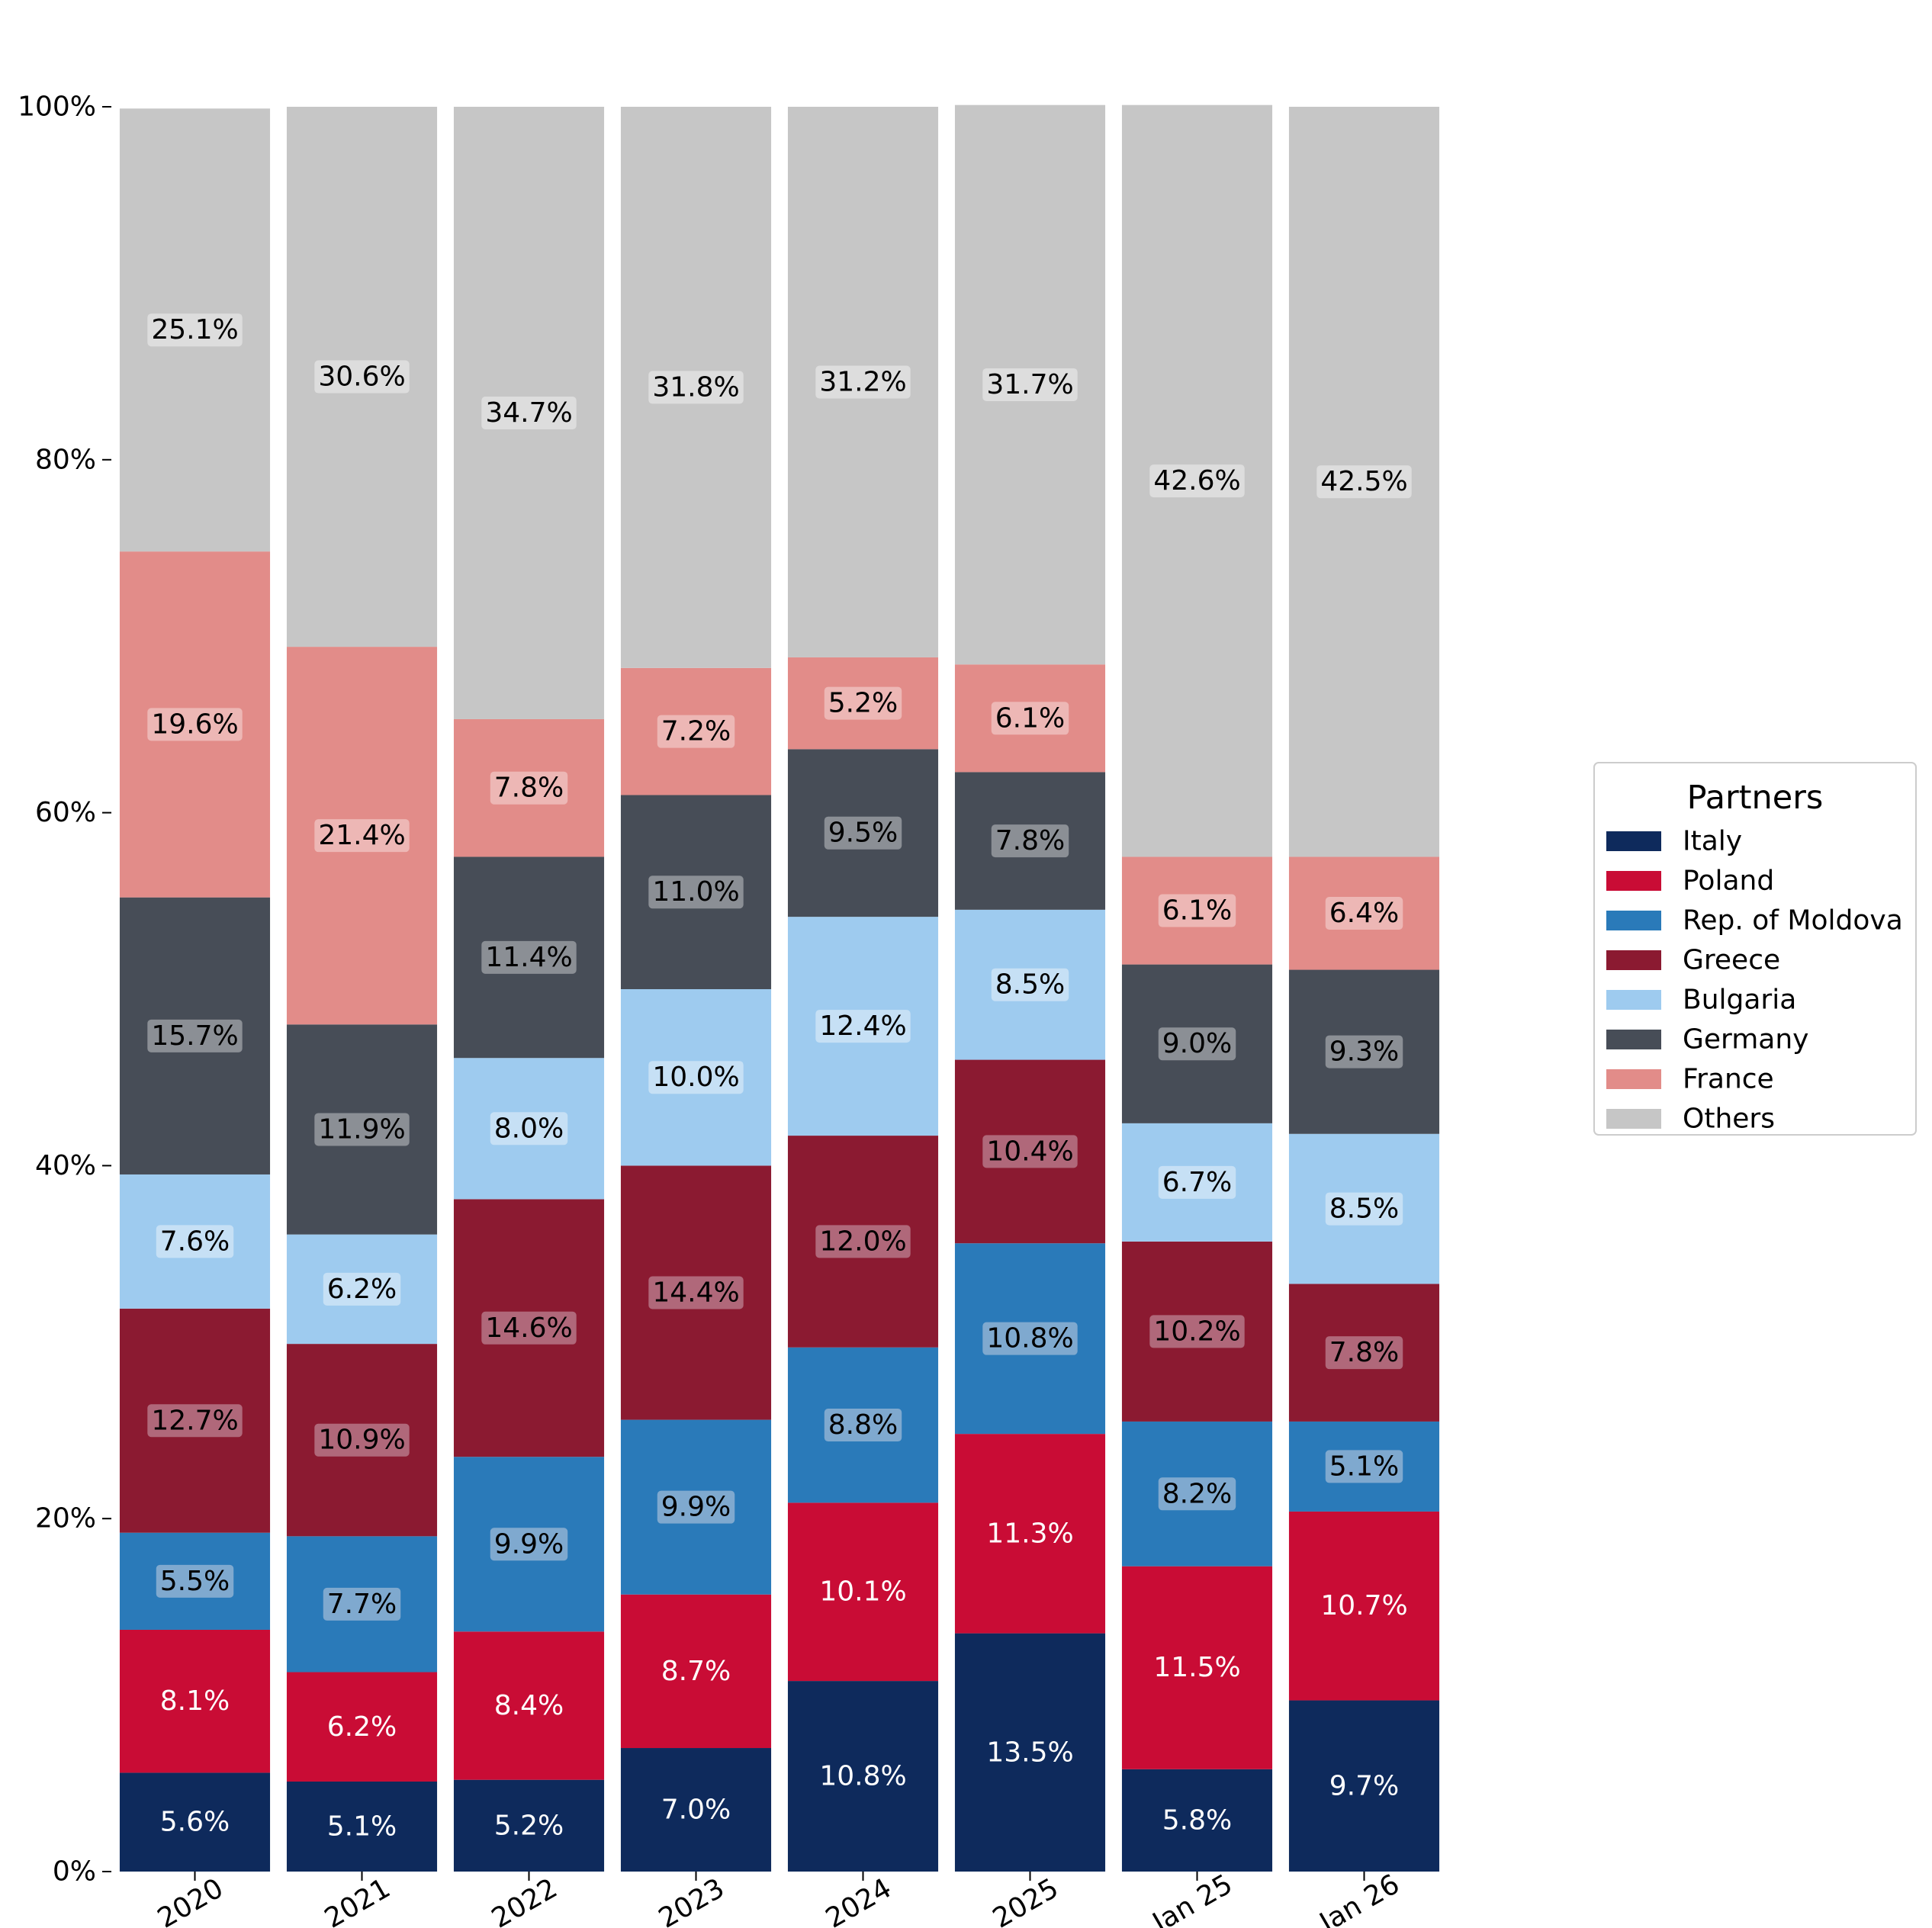 The image size is (1932, 1928). I want to click on bar-label-france-2023: 7.2%, so click(696, 731).